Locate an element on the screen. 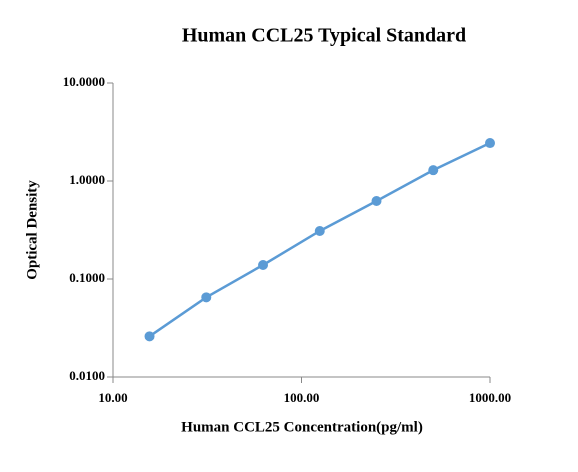 The image size is (578, 472). y-tick-label: 0.0100 is located at coordinates (87, 375).